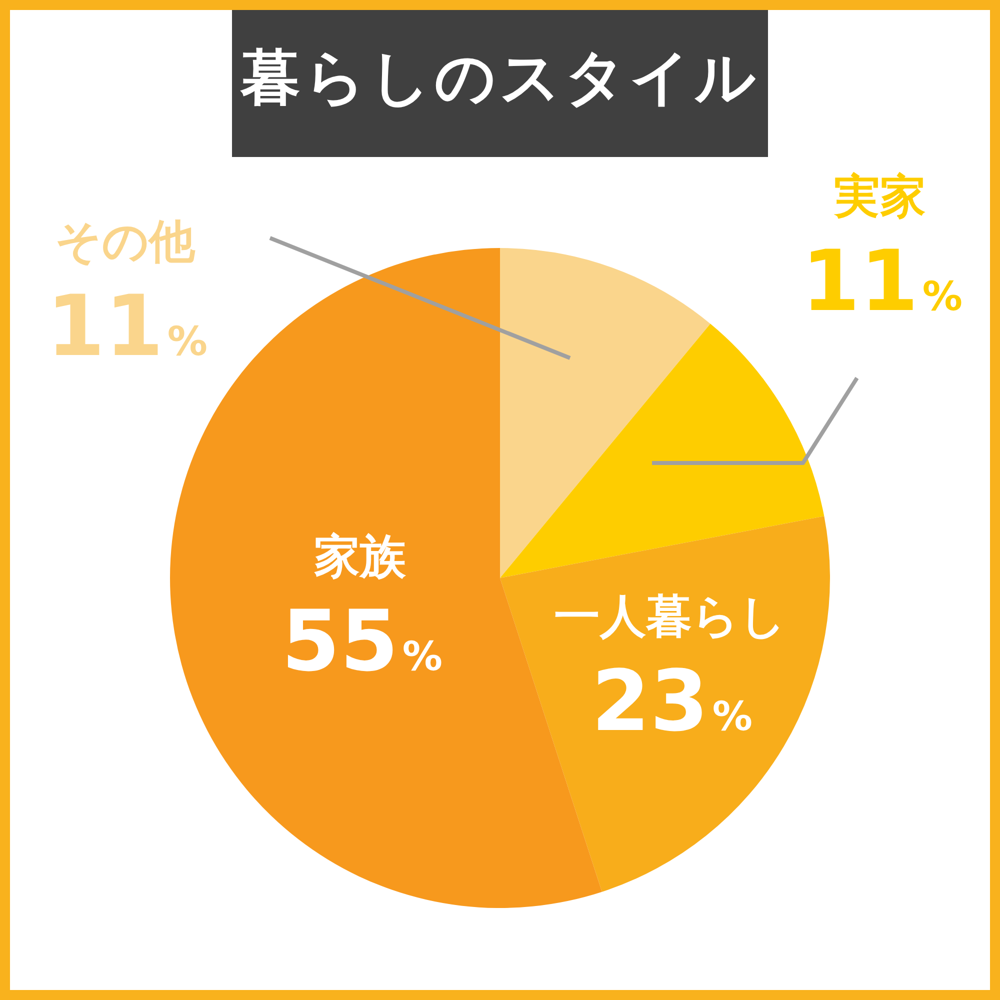 This screenshot has height=1000, width=1000. What do you see at coordinates (879, 195) in the screenshot?
I see `slice-label: 実家` at bounding box center [879, 195].